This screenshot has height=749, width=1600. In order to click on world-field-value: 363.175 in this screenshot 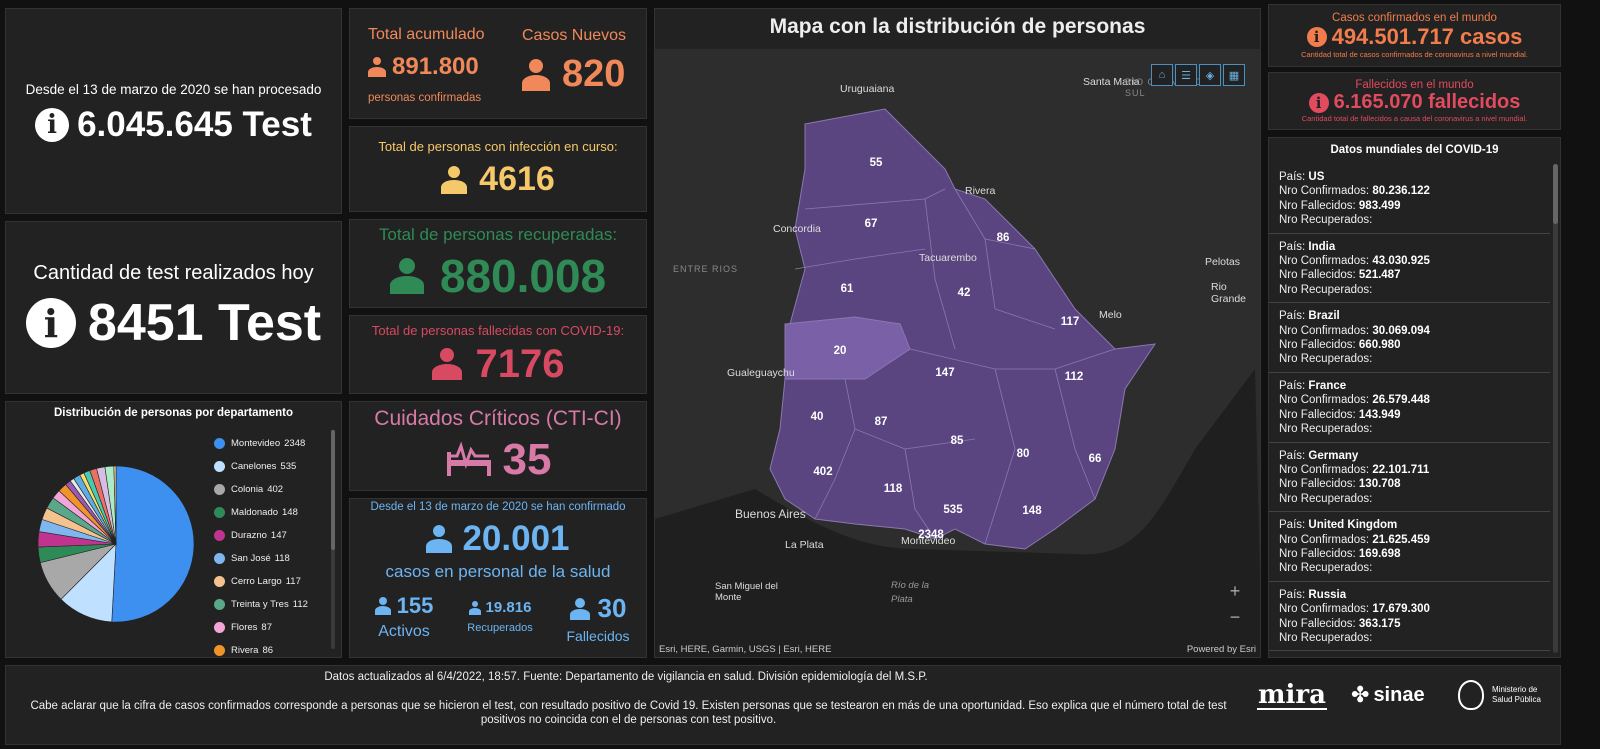, I will do `click(1379, 623)`.